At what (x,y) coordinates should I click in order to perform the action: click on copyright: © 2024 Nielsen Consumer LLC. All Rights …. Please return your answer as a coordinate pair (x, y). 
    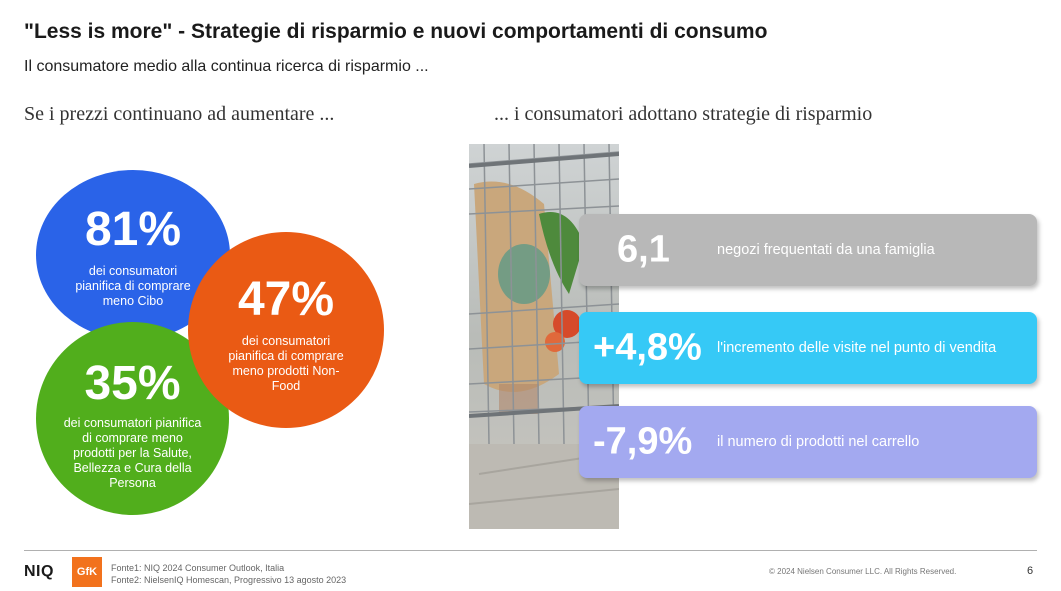
    Looking at the image, I should click on (862, 571).